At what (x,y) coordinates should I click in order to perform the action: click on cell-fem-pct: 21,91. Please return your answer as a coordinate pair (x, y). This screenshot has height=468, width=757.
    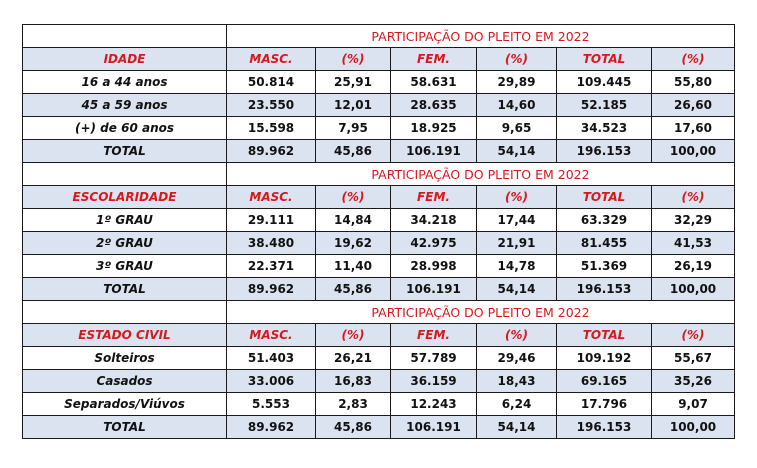
    Looking at the image, I should click on (516, 243).